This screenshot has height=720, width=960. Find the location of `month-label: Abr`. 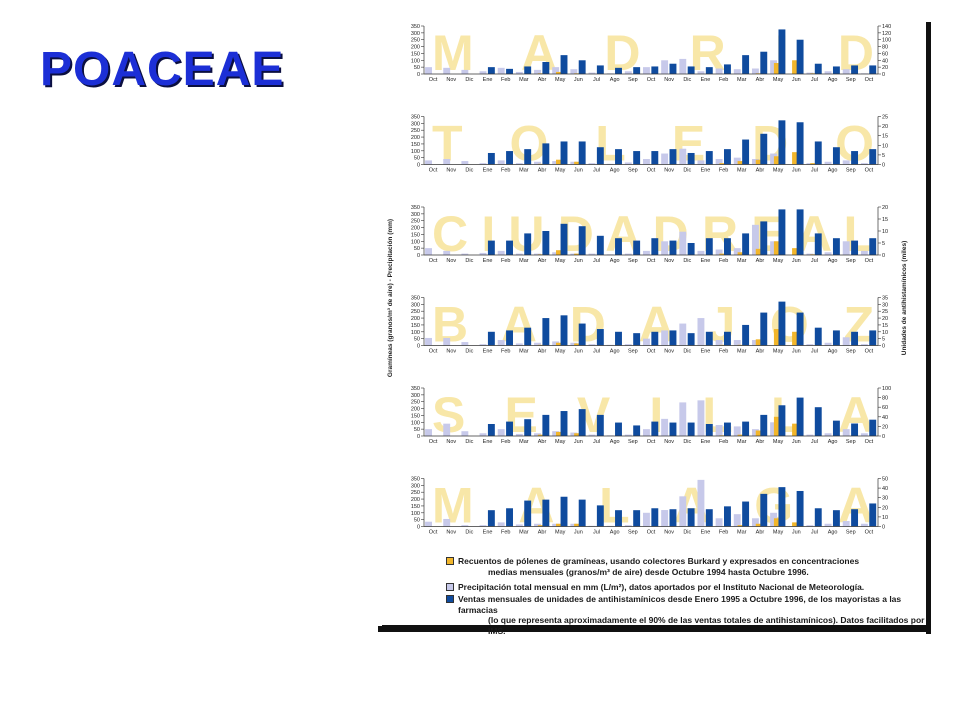

month-label: Abr is located at coordinates (542, 80).